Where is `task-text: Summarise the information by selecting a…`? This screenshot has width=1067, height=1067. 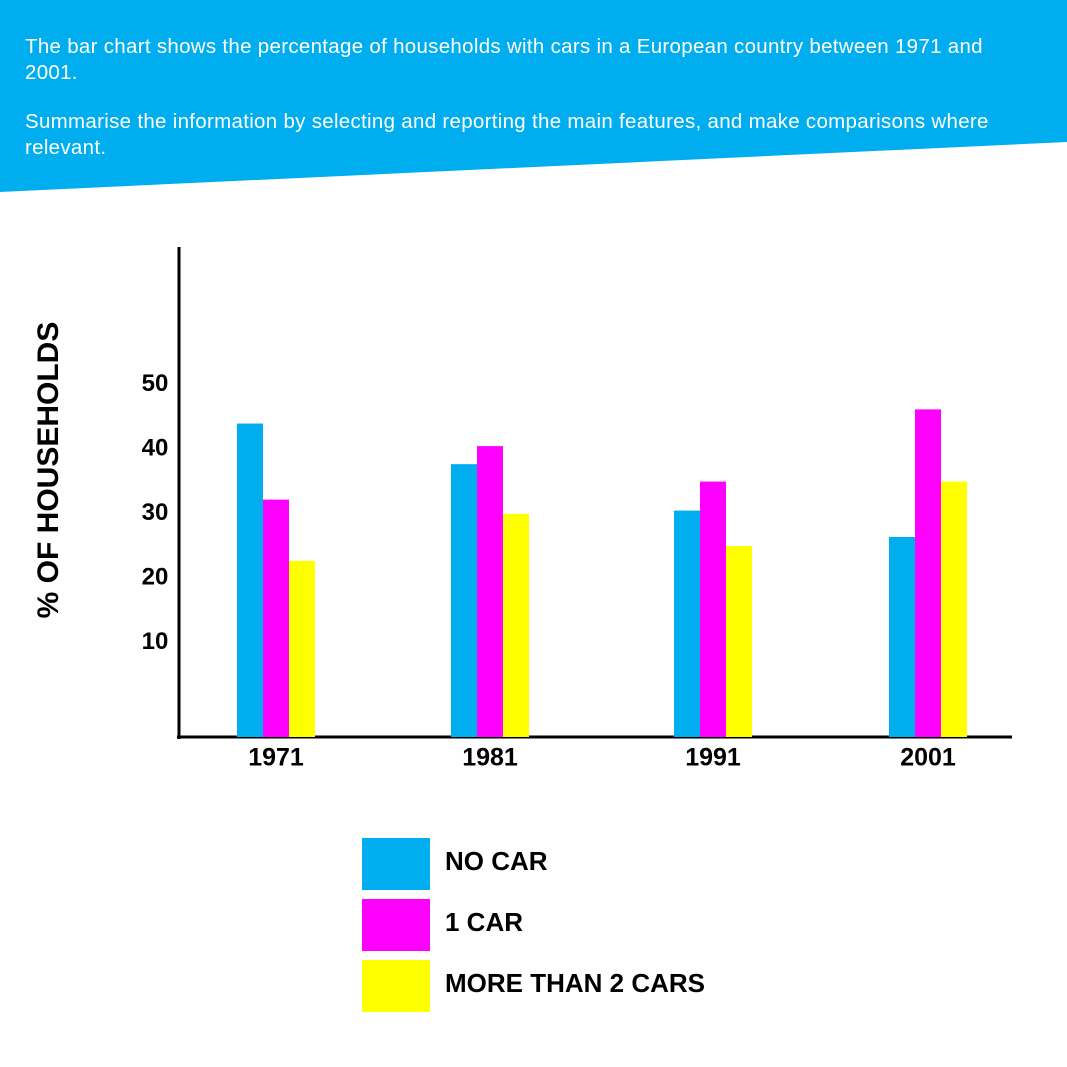
task-text: Summarise the information by selecting a… is located at coordinates (507, 134).